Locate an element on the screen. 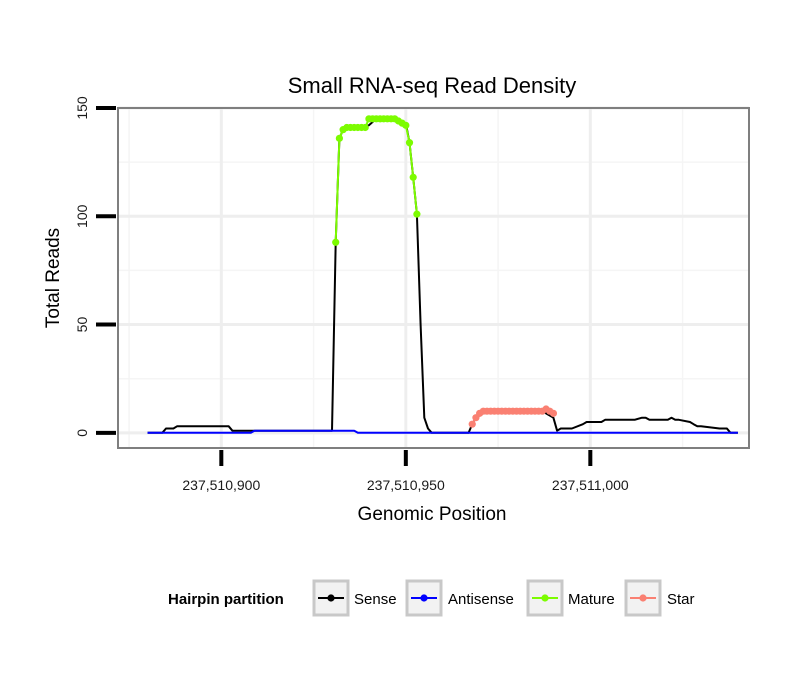 This screenshot has width=810, height=690. legend-label-sense: Sense is located at coordinates (375, 599).